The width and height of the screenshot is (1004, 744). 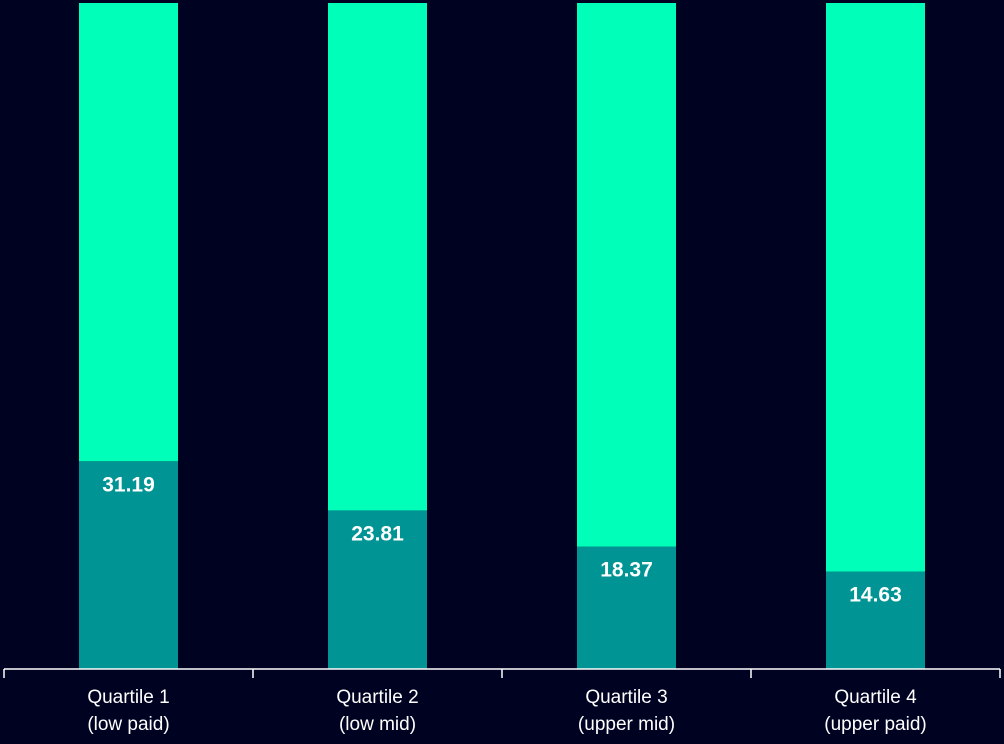 What do you see at coordinates (502, 673) in the screenshot?
I see `x-axis-ticks` at bounding box center [502, 673].